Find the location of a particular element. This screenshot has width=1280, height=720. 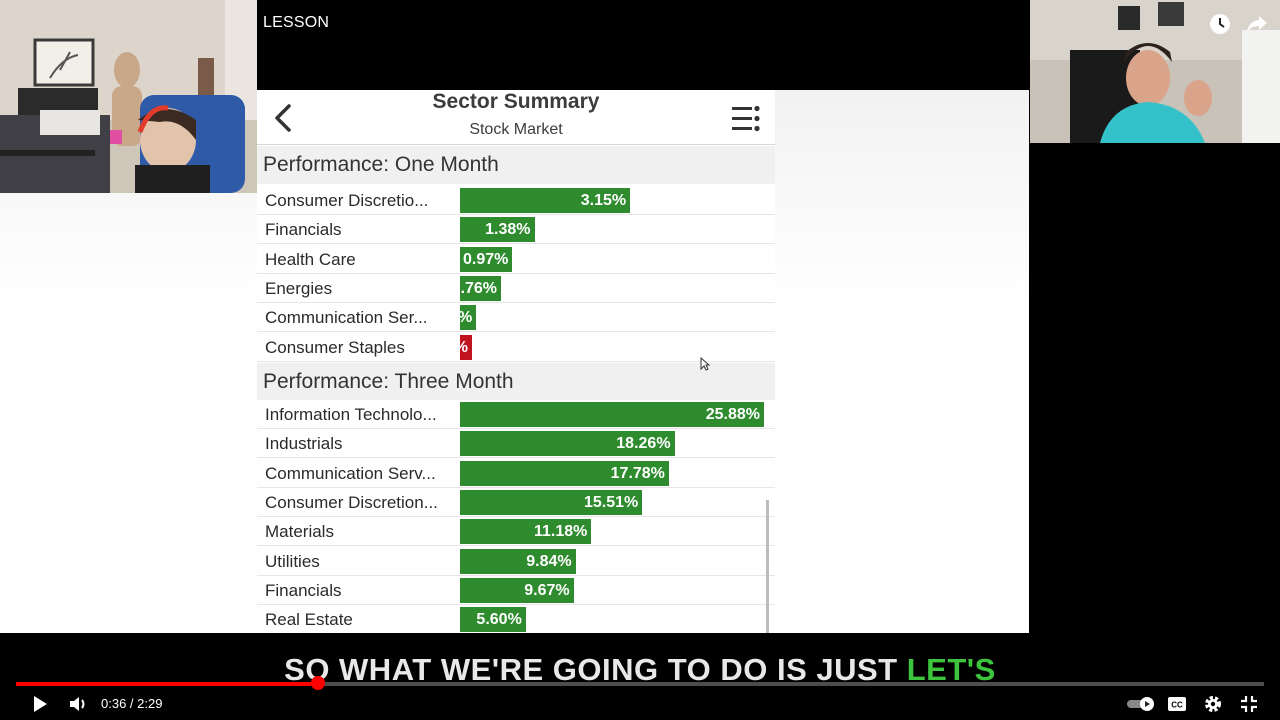

performance-value: 0.97% is located at coordinates (486, 259).